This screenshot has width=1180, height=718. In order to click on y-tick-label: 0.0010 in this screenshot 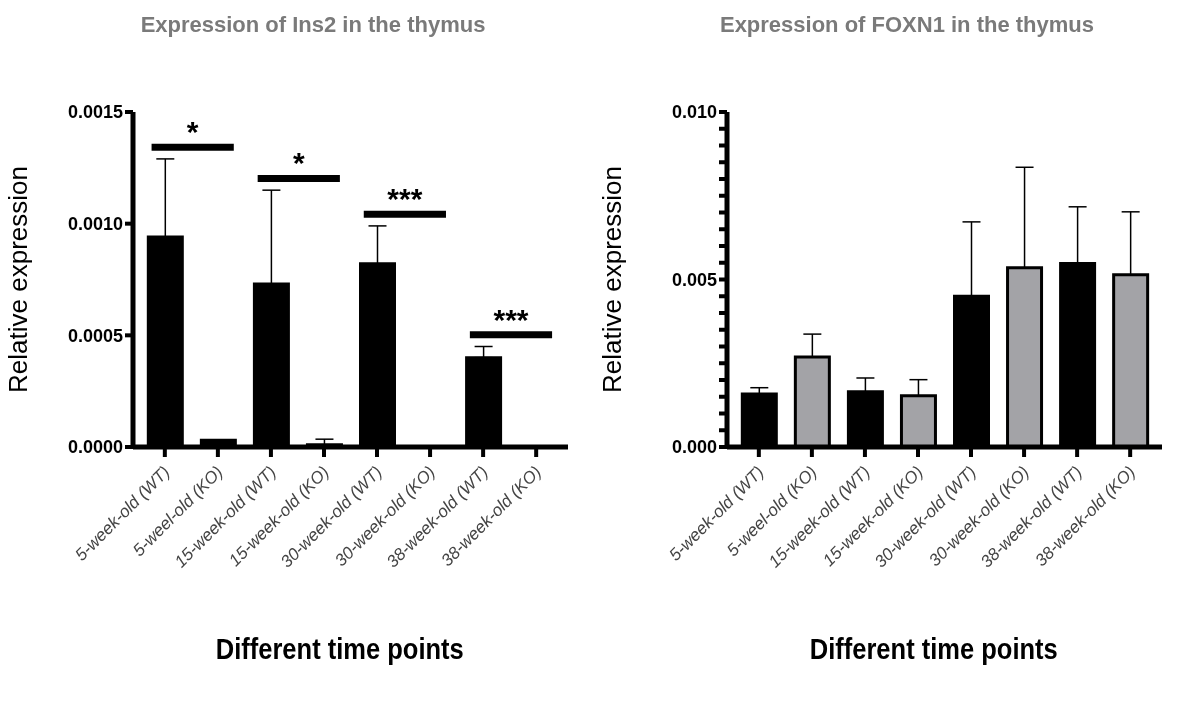, I will do `click(95, 224)`.